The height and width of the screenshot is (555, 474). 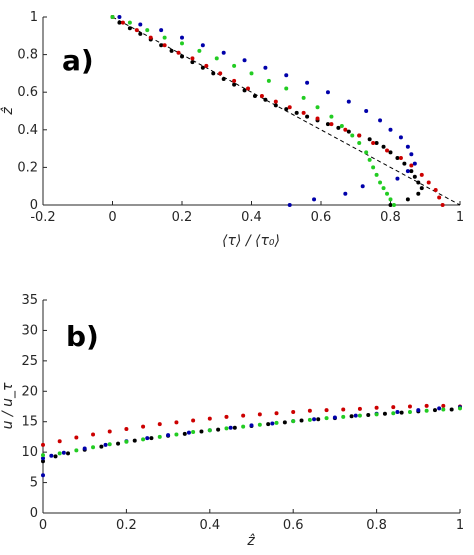 I want to click on panel-b-x-tick-label: 0.4, so click(x=209, y=525).